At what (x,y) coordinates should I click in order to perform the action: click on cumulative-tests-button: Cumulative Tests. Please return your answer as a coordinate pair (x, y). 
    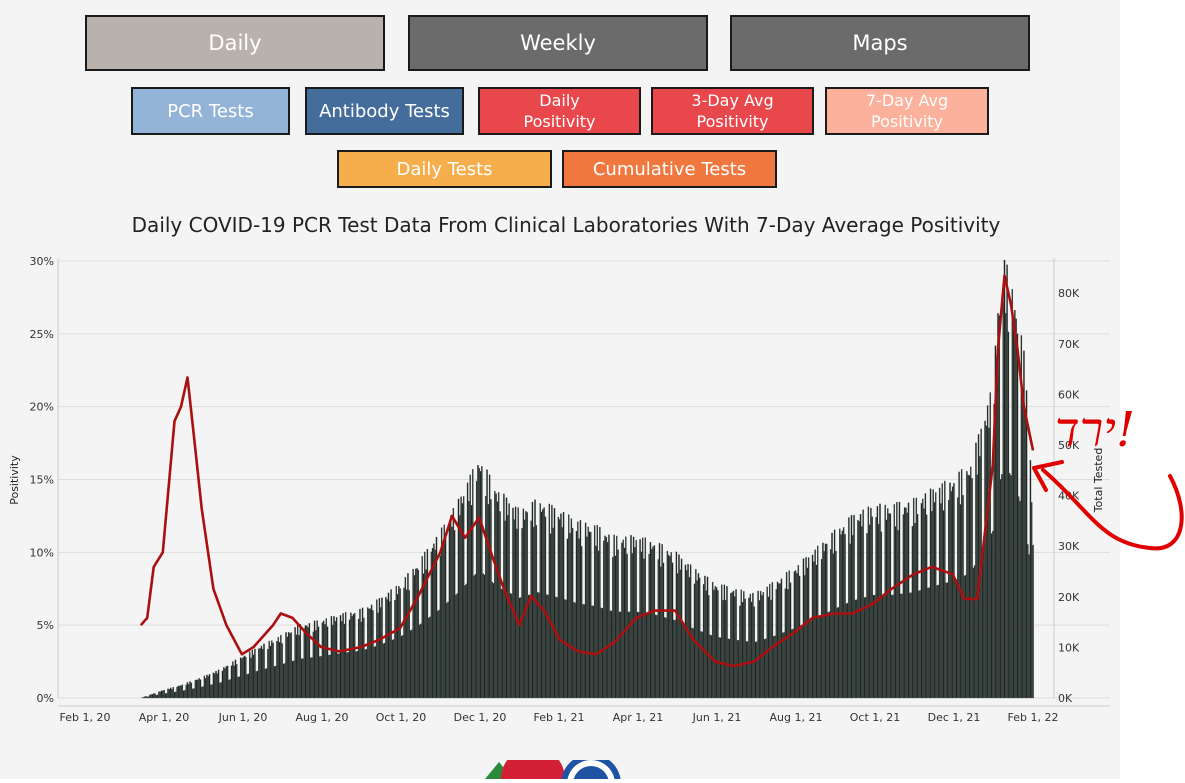
    Looking at the image, I should click on (669, 169).